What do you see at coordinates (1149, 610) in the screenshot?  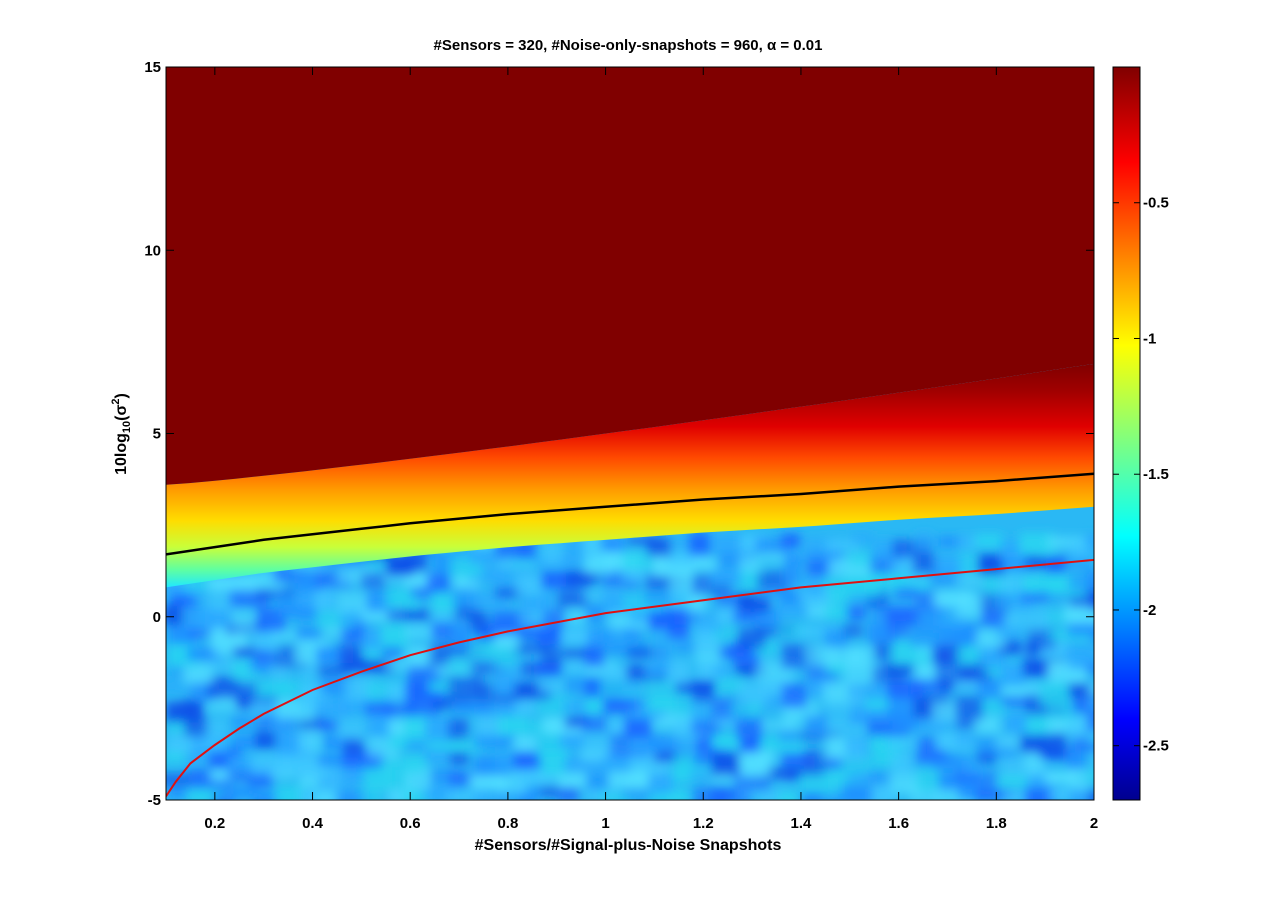 I see `colorbar-tick-label: -2` at bounding box center [1149, 610].